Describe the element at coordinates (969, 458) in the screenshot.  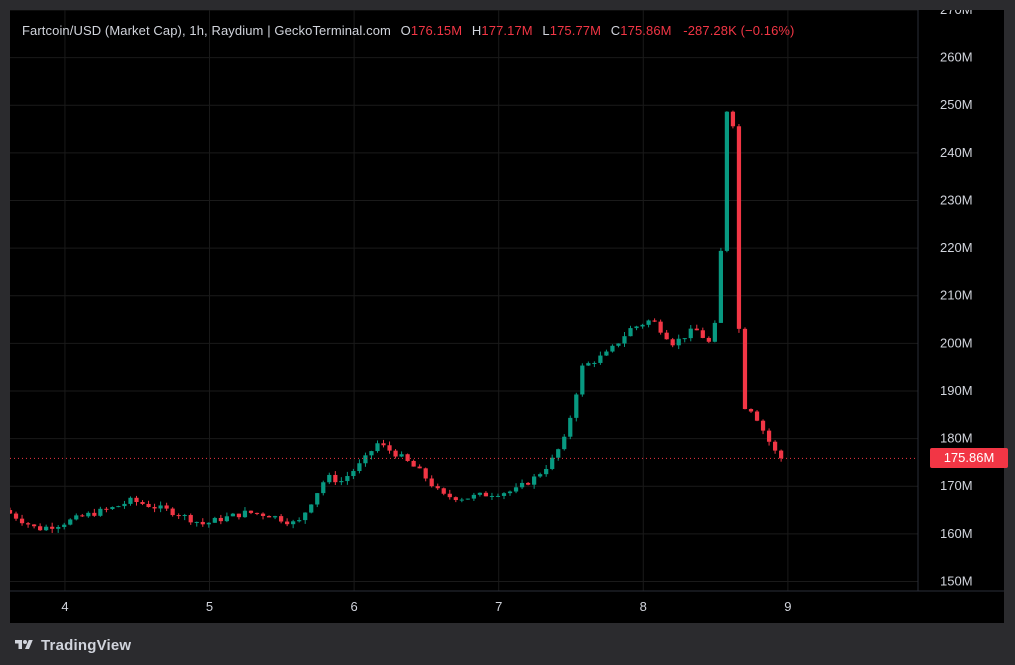
I see `last-price-label: 175.86M` at that location.